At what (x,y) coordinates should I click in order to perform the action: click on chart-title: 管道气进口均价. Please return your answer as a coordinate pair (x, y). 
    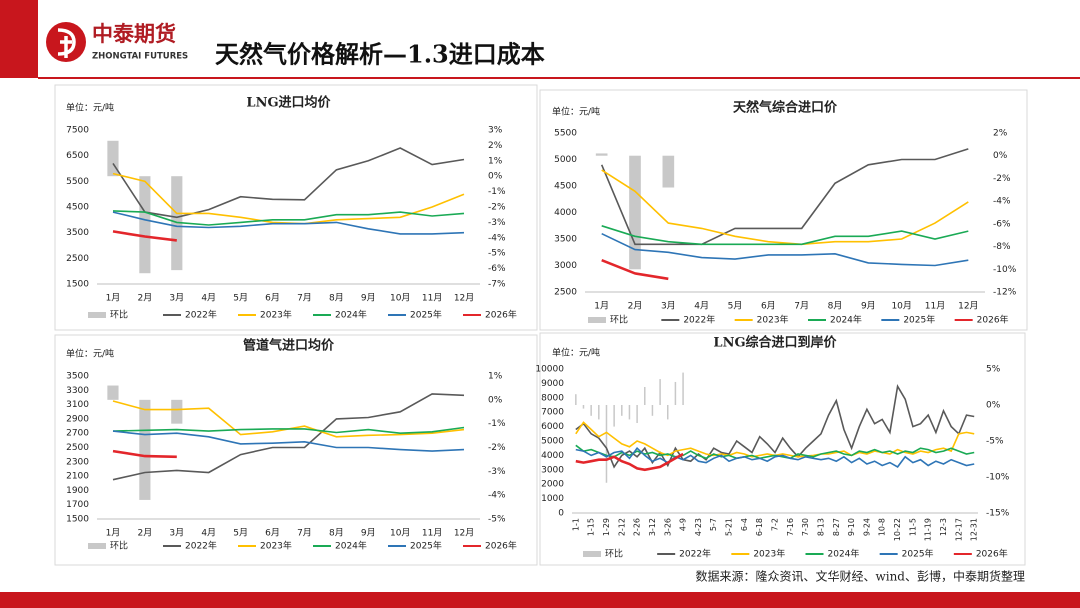
    Looking at the image, I should click on (289, 346).